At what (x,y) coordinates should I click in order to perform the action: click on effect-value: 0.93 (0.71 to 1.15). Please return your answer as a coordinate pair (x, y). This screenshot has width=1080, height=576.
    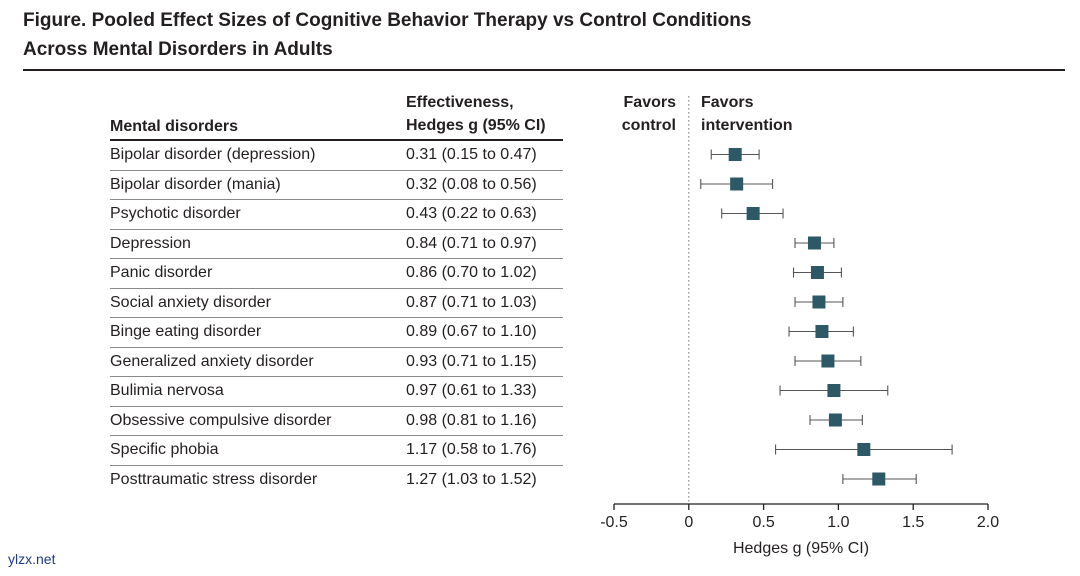
    Looking at the image, I should click on (471, 361).